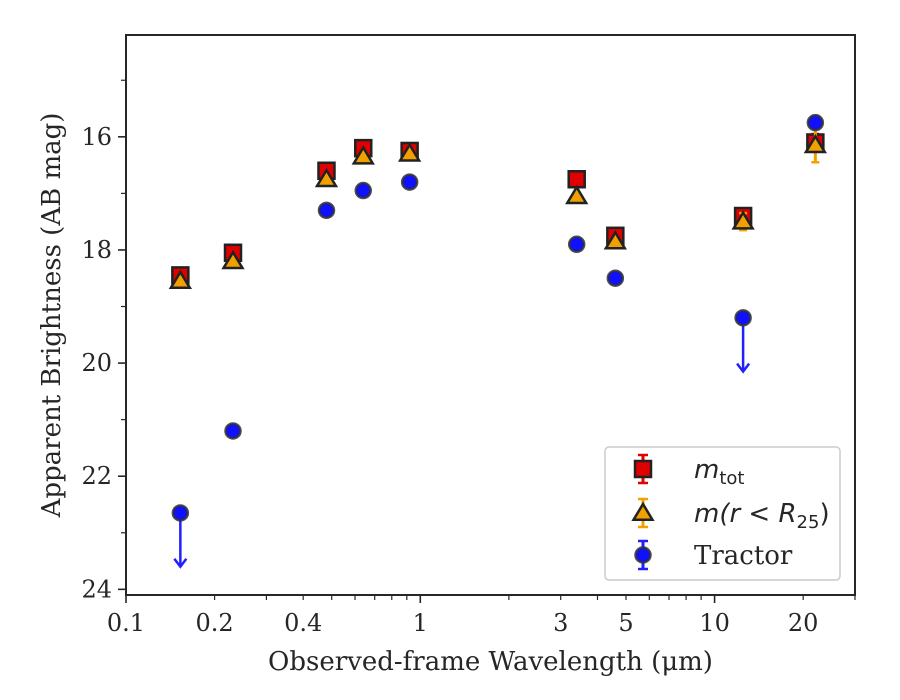 Image resolution: width=900 pixels, height=700 pixels. What do you see at coordinates (560, 623) in the screenshot?
I see `x-tick-label: 3` at bounding box center [560, 623].